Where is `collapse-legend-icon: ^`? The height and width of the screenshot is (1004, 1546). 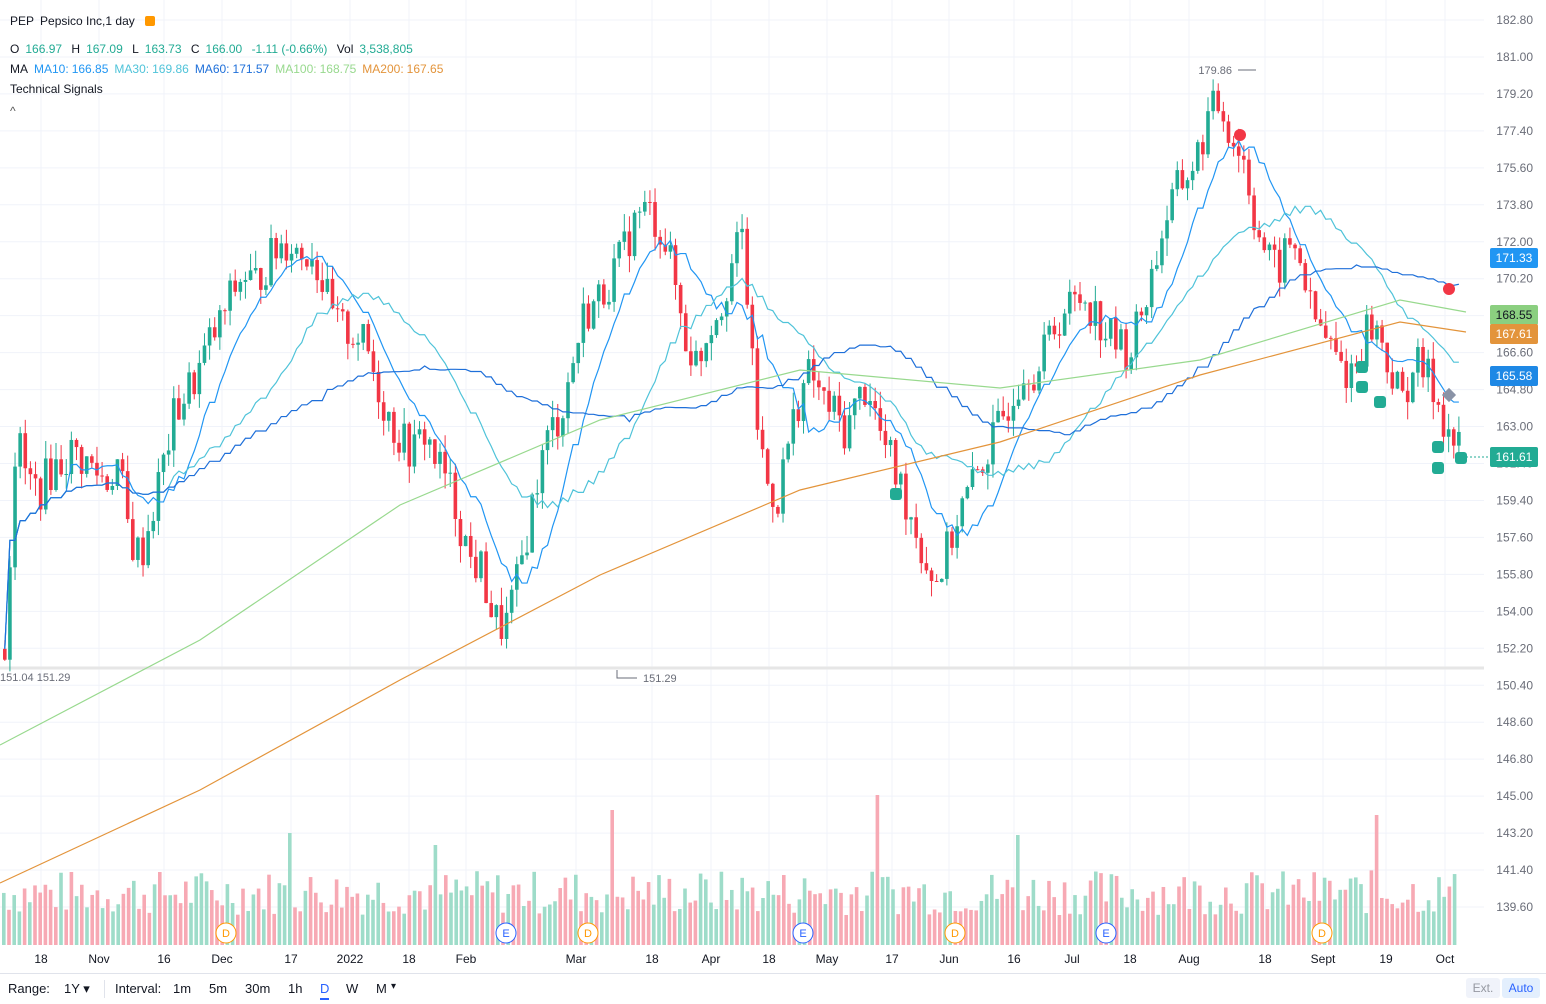 collapse-legend-icon: ^ is located at coordinates (13, 111).